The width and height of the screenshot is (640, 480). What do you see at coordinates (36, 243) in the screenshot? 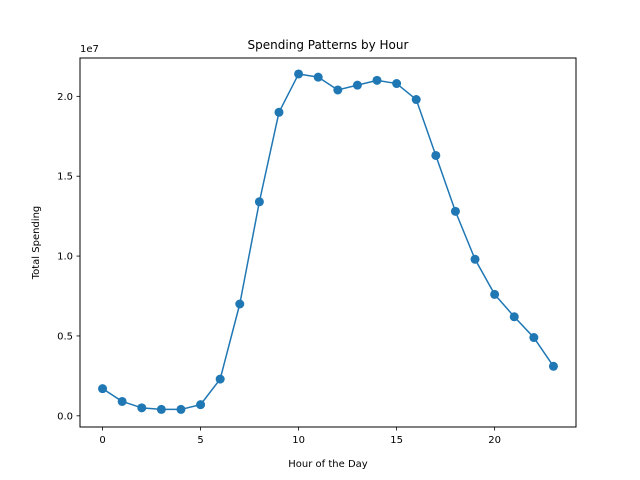
I see `y-axis-label: Total Spending` at bounding box center [36, 243].